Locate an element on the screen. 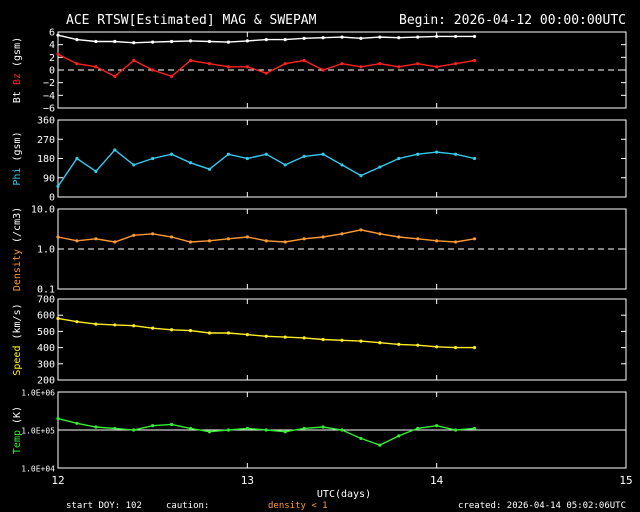  caution-label: caution: is located at coordinates (187, 506).